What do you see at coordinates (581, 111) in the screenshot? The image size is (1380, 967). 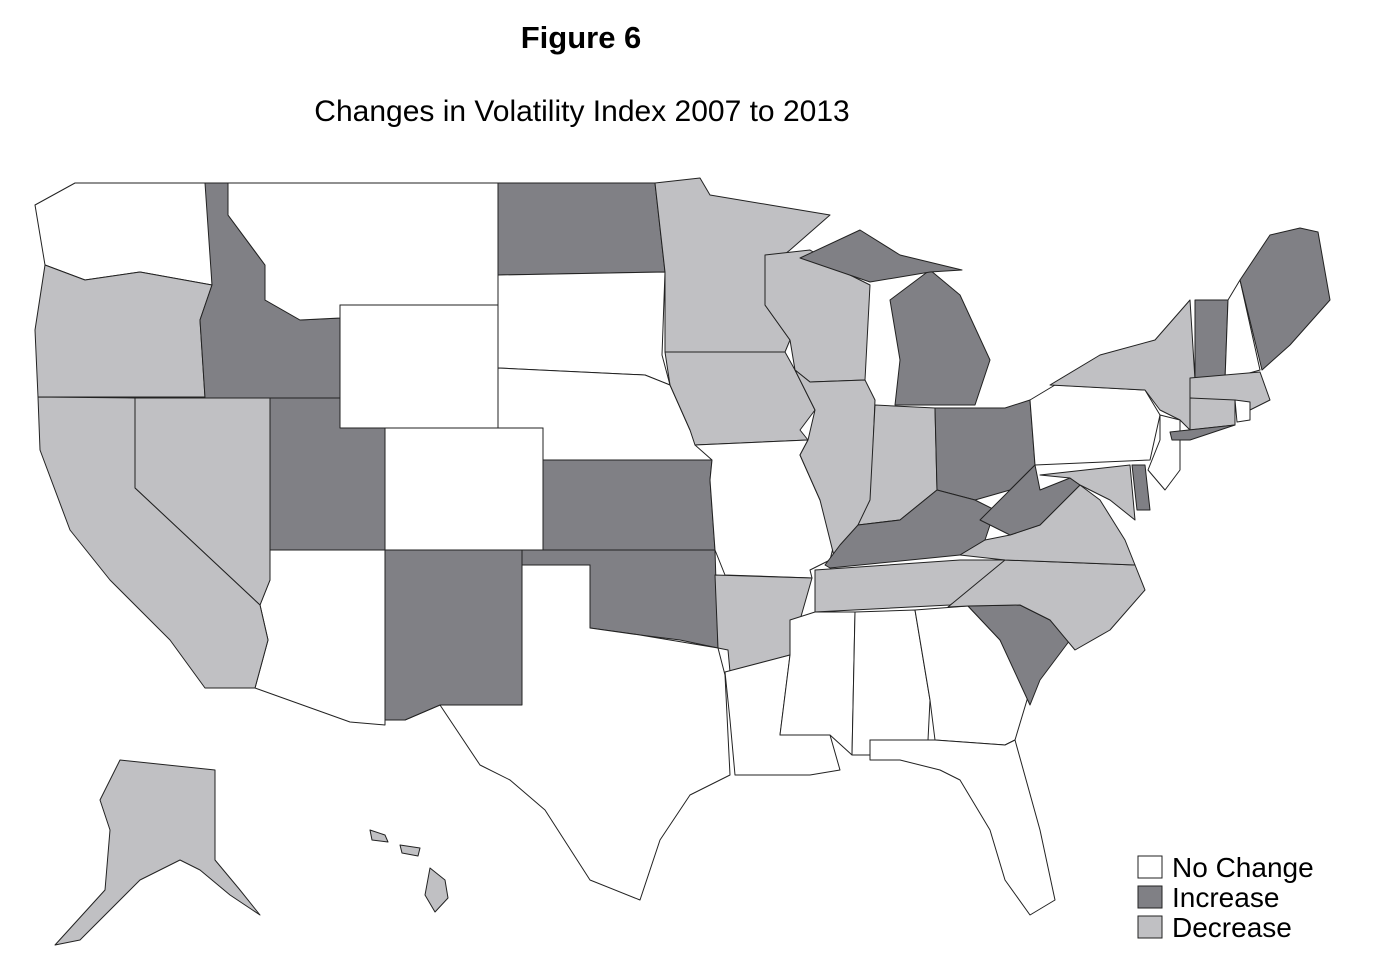 I see `map-title: Changes in Volatility Index 2007 to 2013` at bounding box center [581, 111].